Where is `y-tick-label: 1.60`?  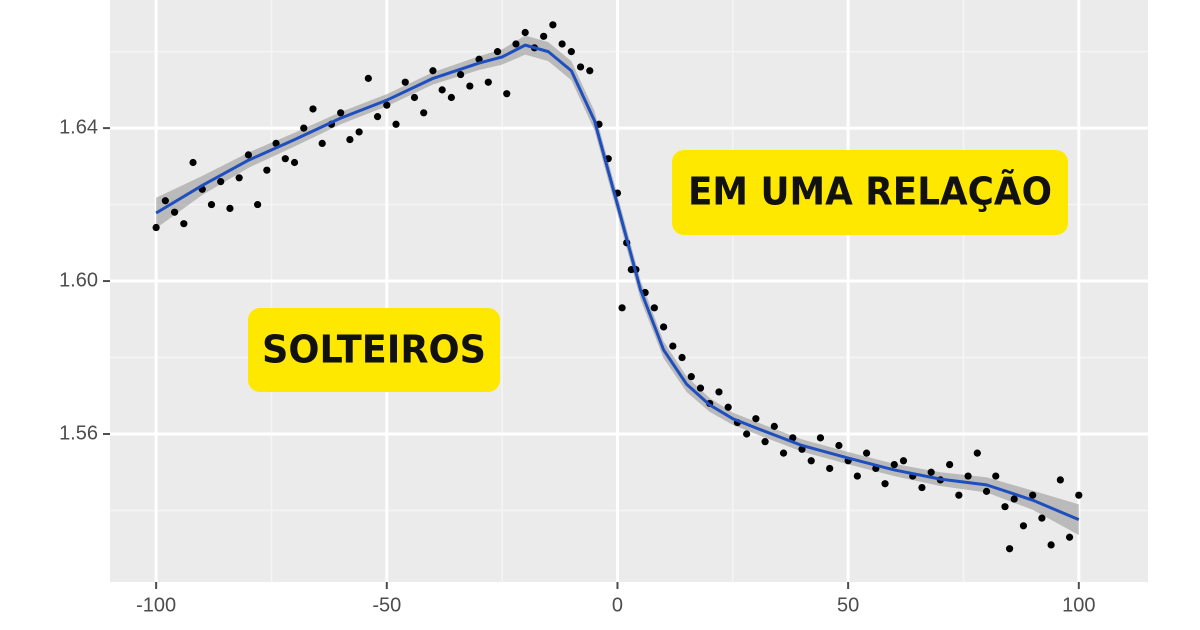
y-tick-label: 1.60 is located at coordinates (78, 280).